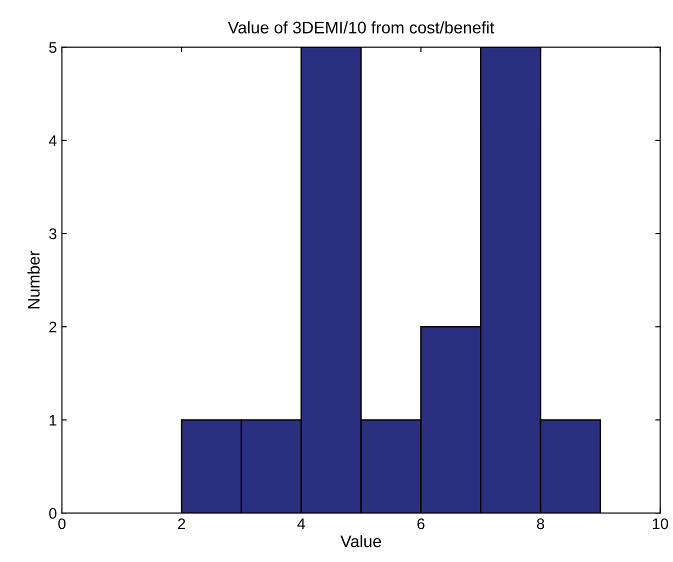  Describe the element at coordinates (540, 524) in the screenshot. I see `x-tick-label: 8` at that location.